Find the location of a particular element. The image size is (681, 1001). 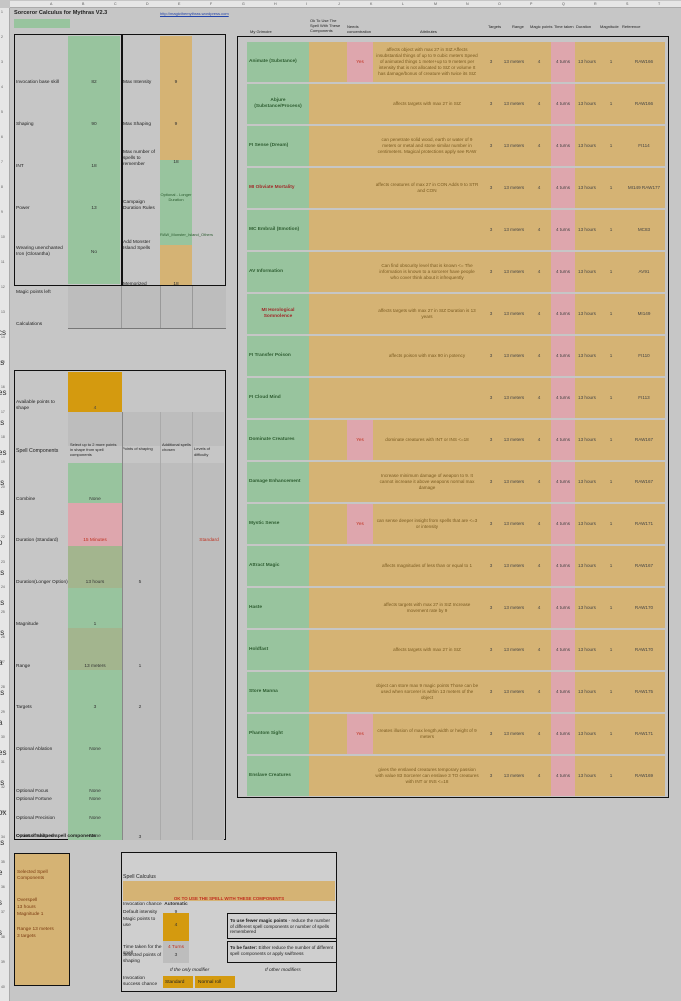

column-letter: F is located at coordinates (211, 4).